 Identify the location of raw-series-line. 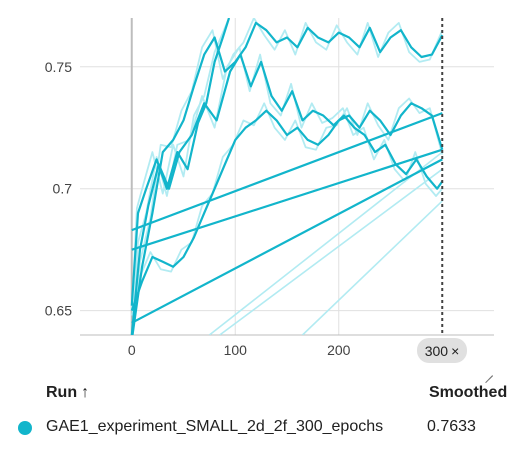
(372, 267).